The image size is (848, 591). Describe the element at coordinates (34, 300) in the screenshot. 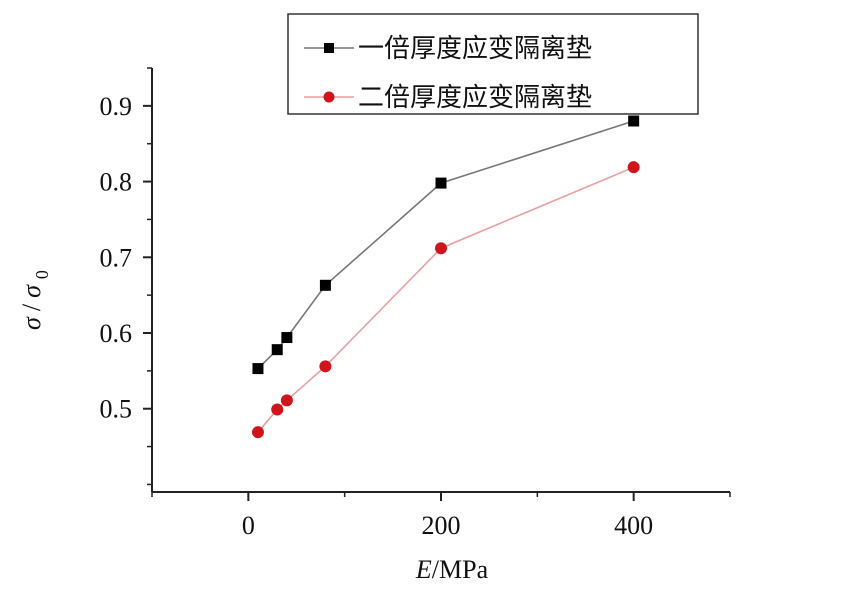

I see `y-axis-label: σ / σ 0` at that location.